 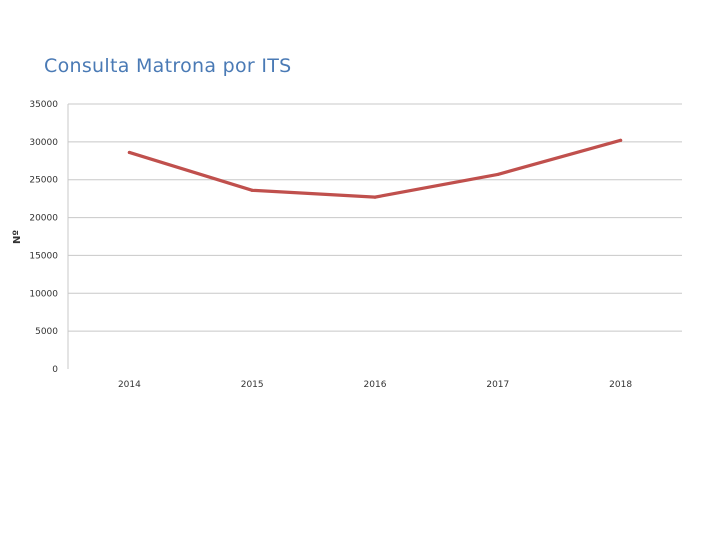 I want to click on y-tick-labels: 0 5000 10000 15000 20000 25000 30000 35000, so click(x=43, y=237).